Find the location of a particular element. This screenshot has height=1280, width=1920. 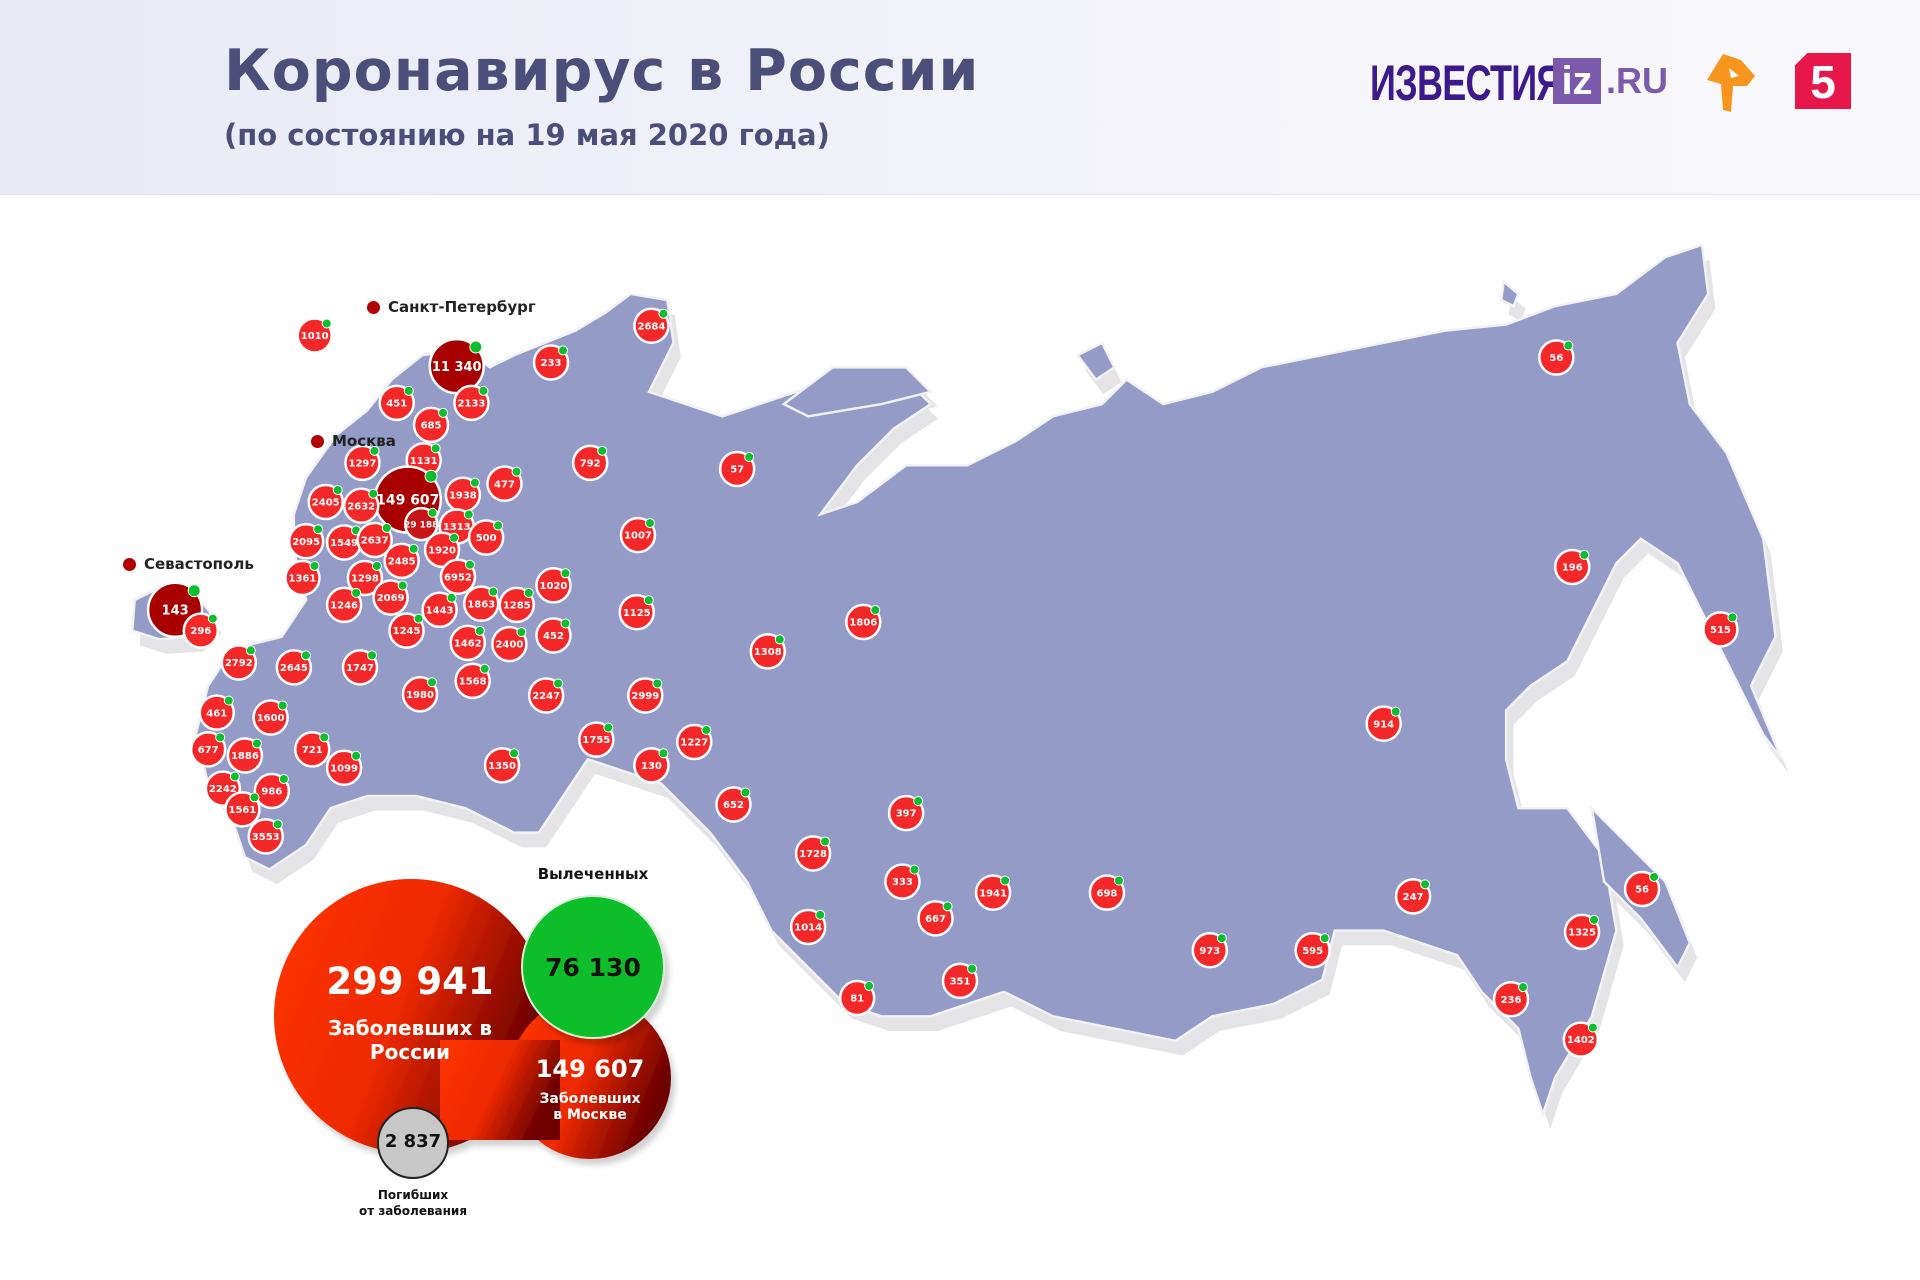

region-marker: 233 is located at coordinates (551, 362).